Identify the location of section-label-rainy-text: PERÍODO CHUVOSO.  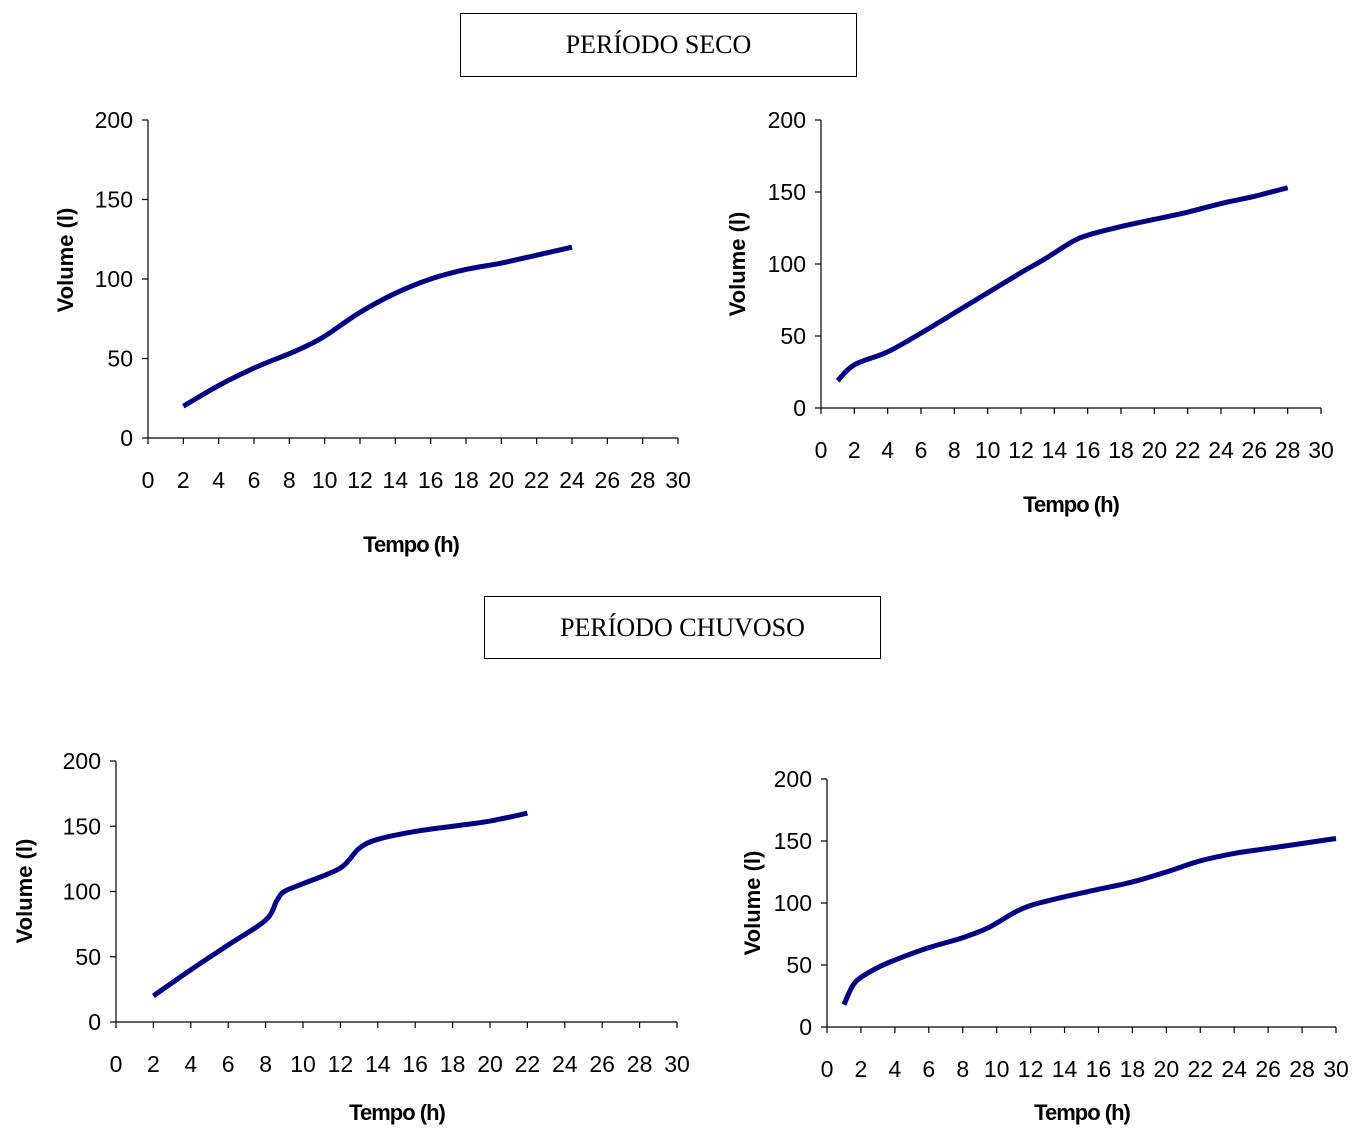
(682, 627).